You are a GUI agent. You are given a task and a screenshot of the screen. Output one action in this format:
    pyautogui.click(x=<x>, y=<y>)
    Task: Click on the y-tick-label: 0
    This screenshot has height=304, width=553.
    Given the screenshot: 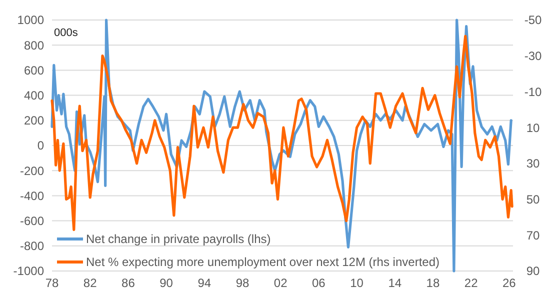 What is the action you would take?
    pyautogui.click(x=40, y=145)
    